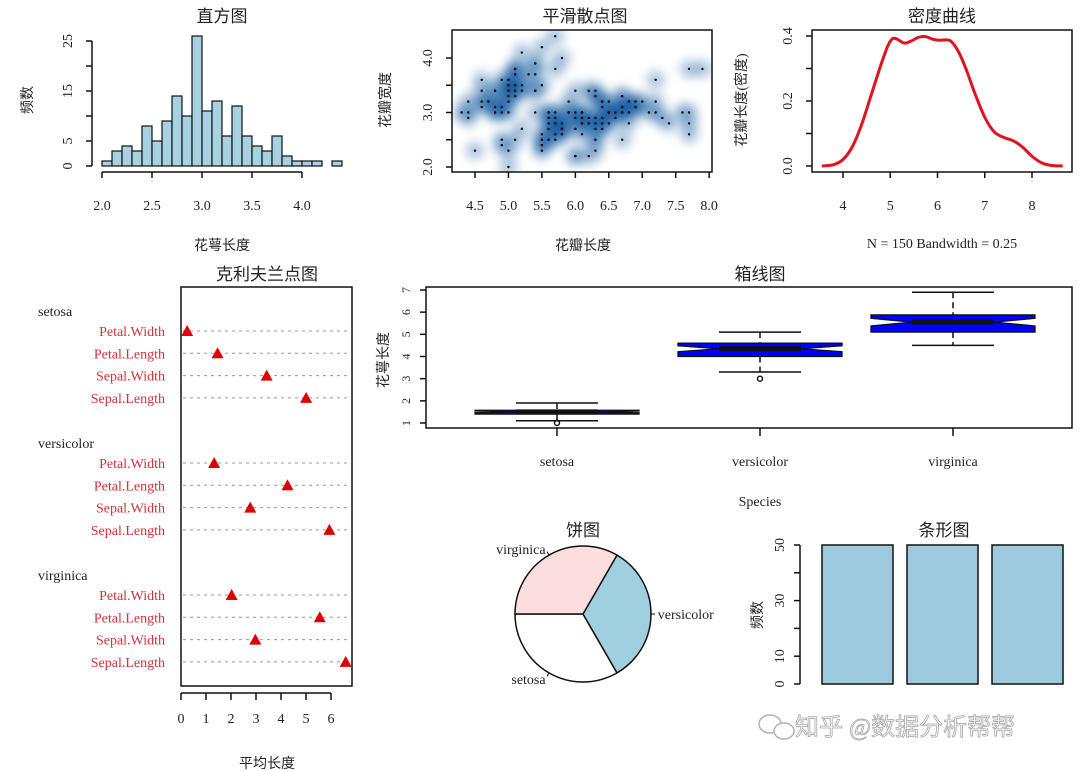 The image size is (1080, 771). I want to click on x-tick-label: 5, so click(306, 719).